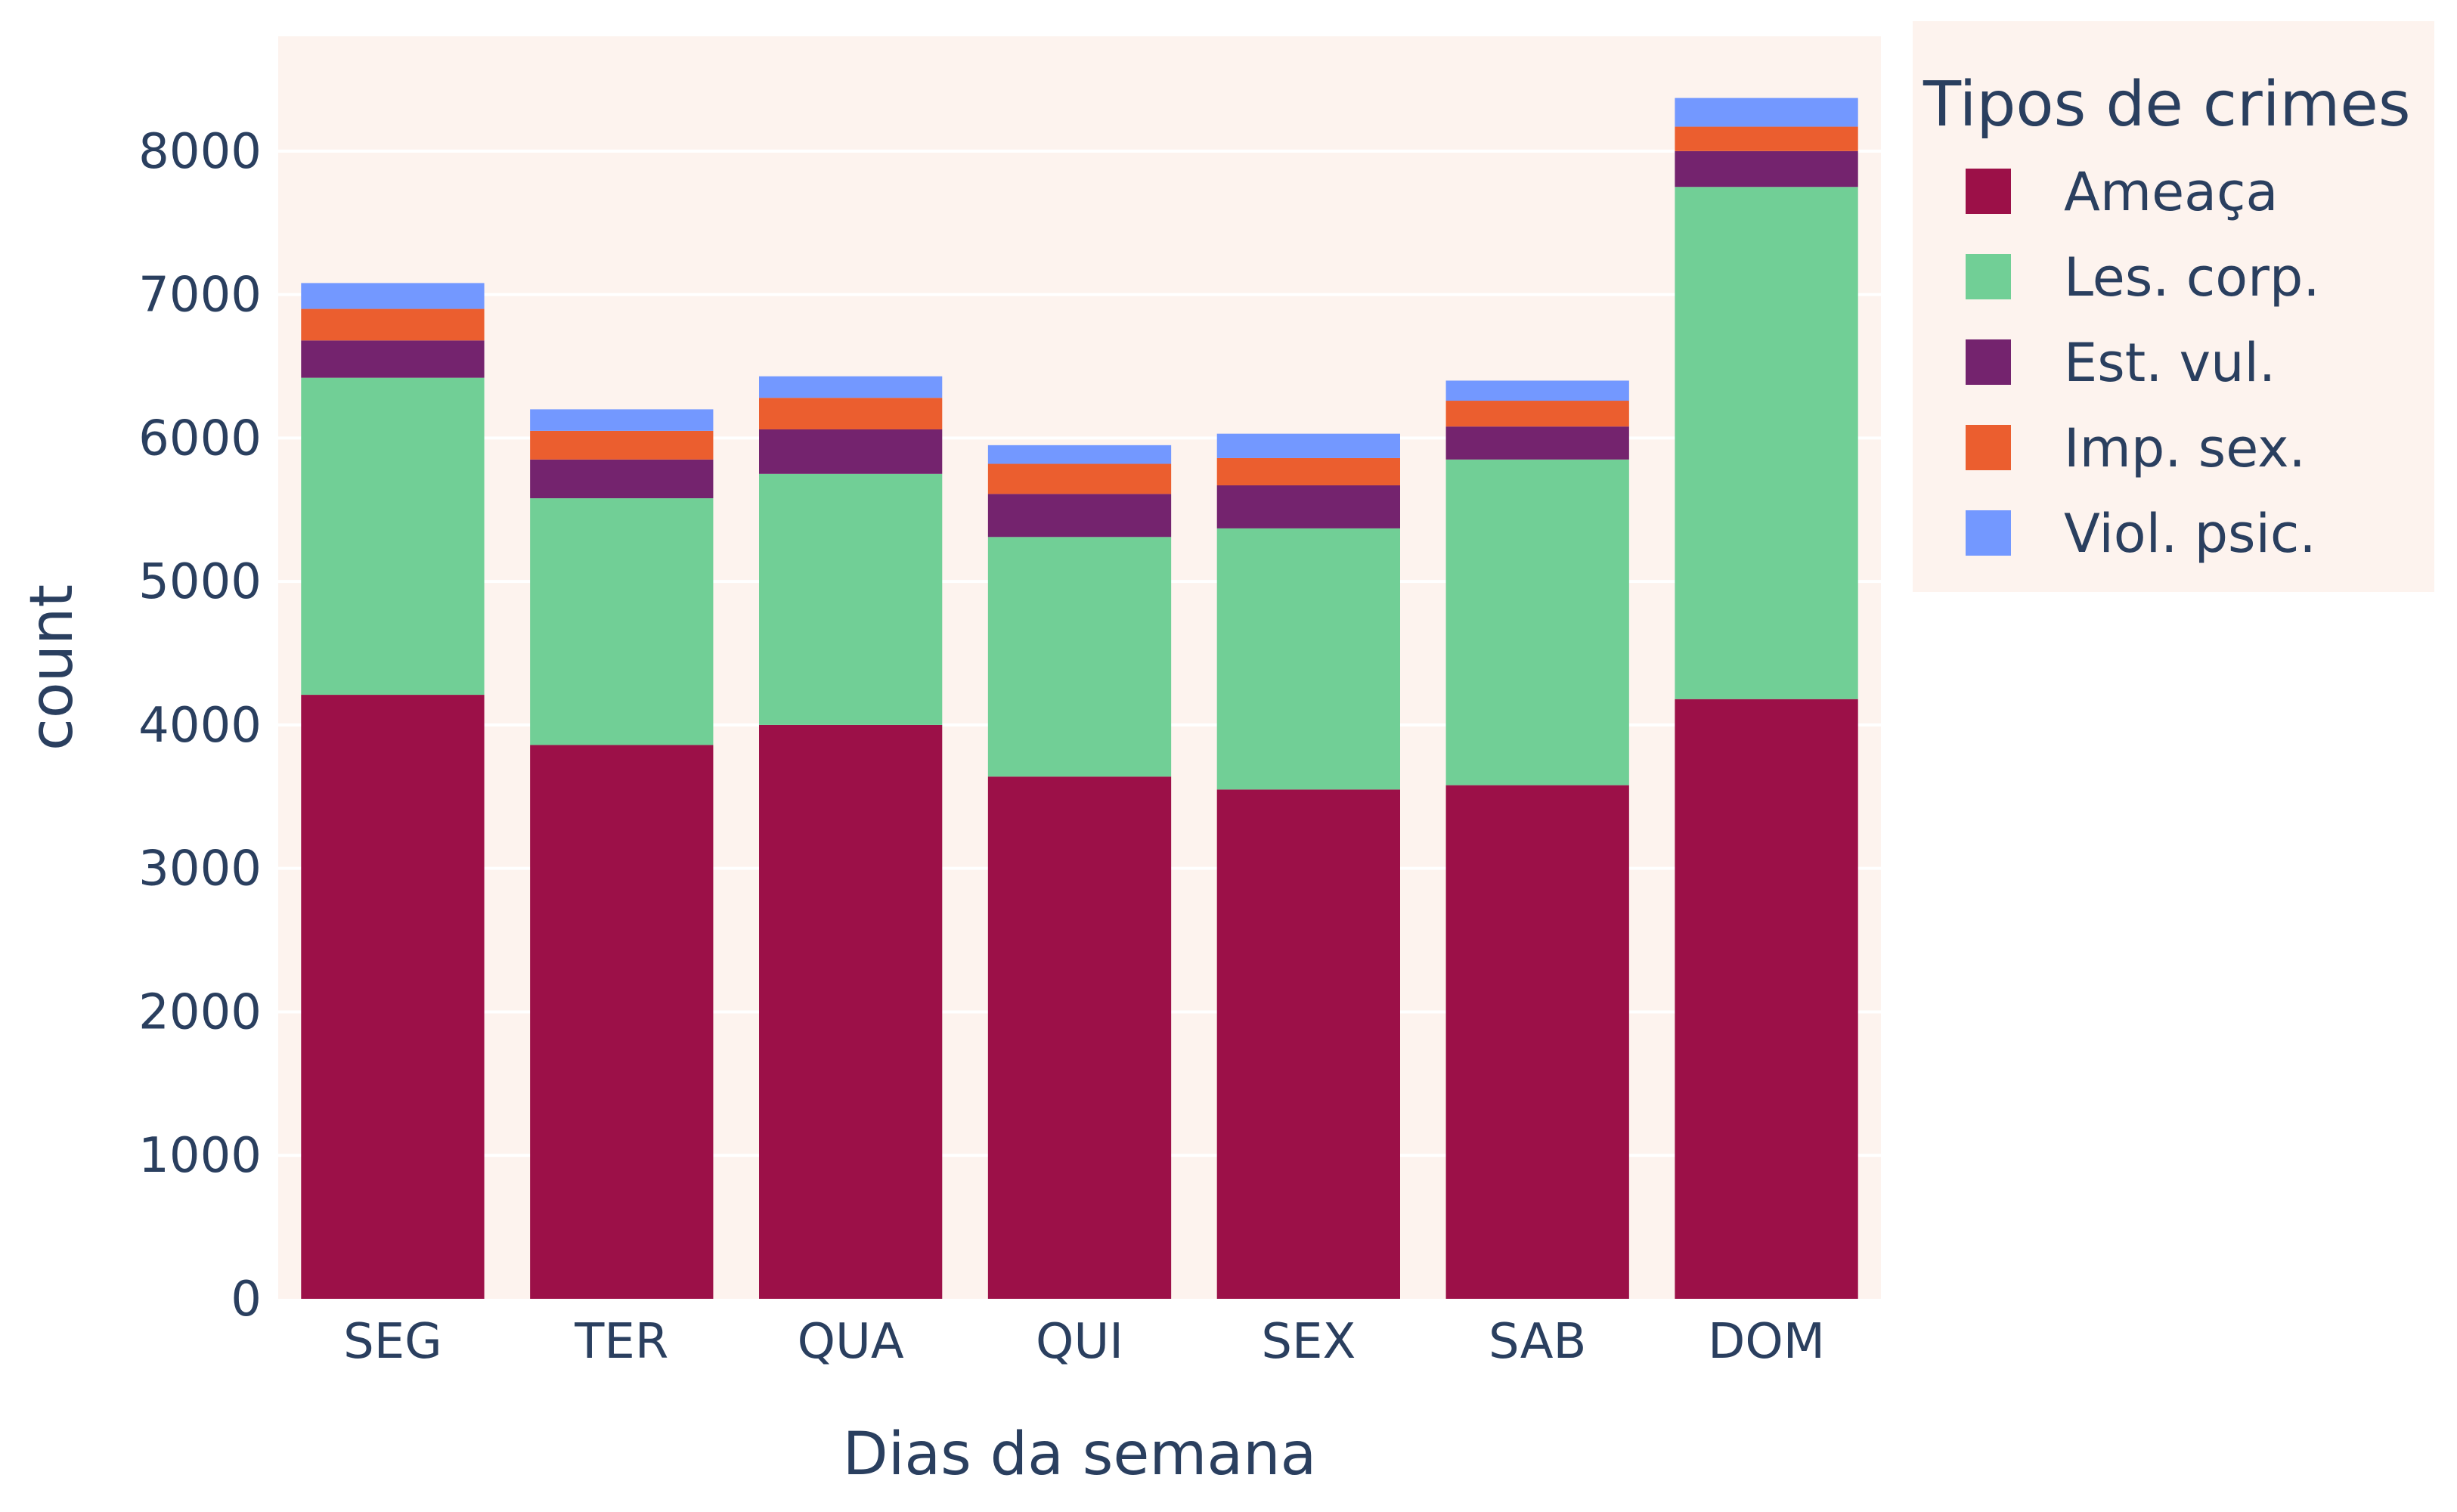 Image resolution: width=2457 pixels, height=1512 pixels. I want to click on x-axis-title: Dias da semana, so click(1080, 1455).